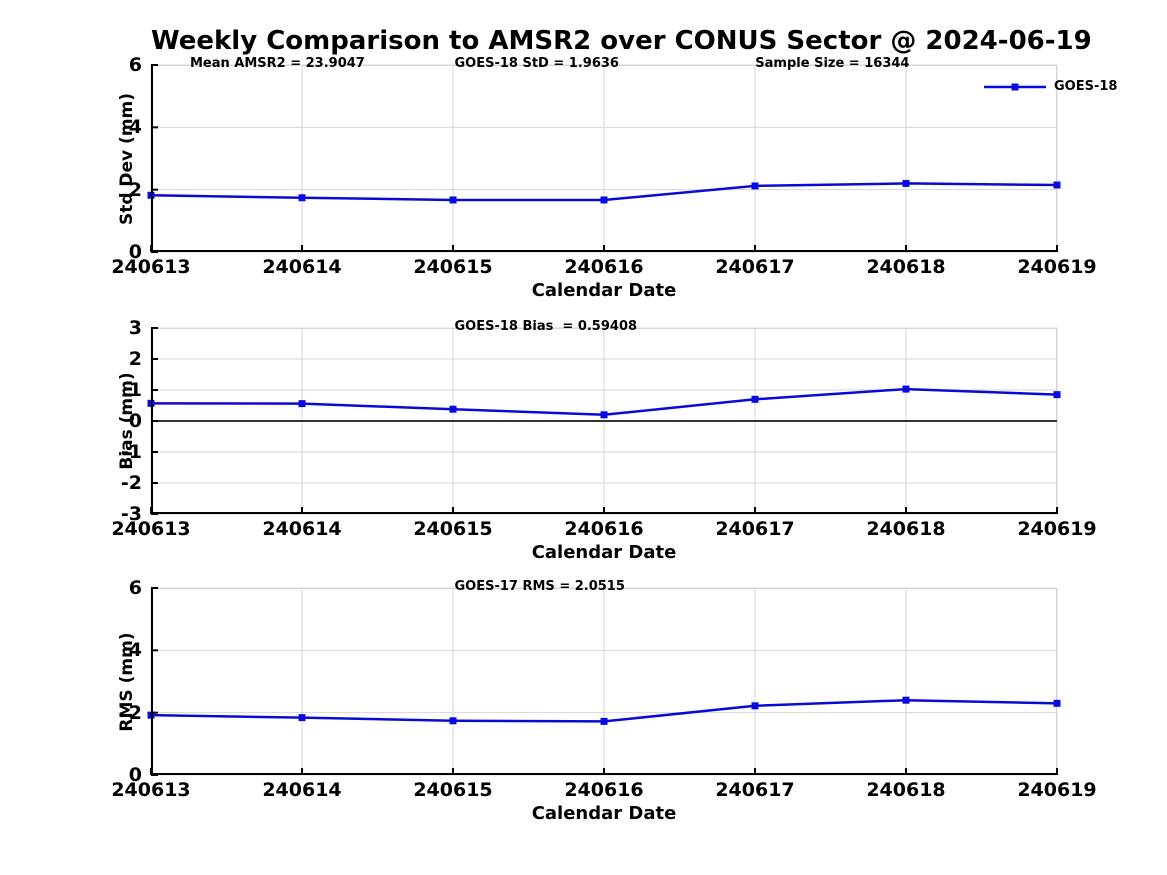 This screenshot has width=1167, height=875. I want to click on x-axis-label-rms: Calendar Date, so click(604, 813).